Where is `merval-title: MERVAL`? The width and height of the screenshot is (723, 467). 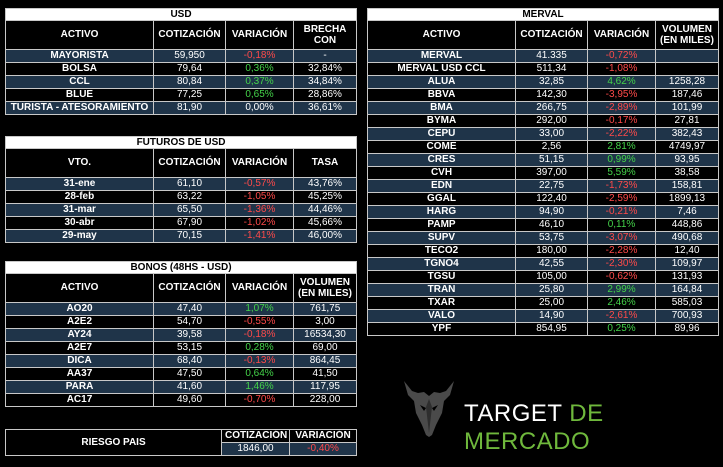
merval-title: MERVAL is located at coordinates (543, 14).